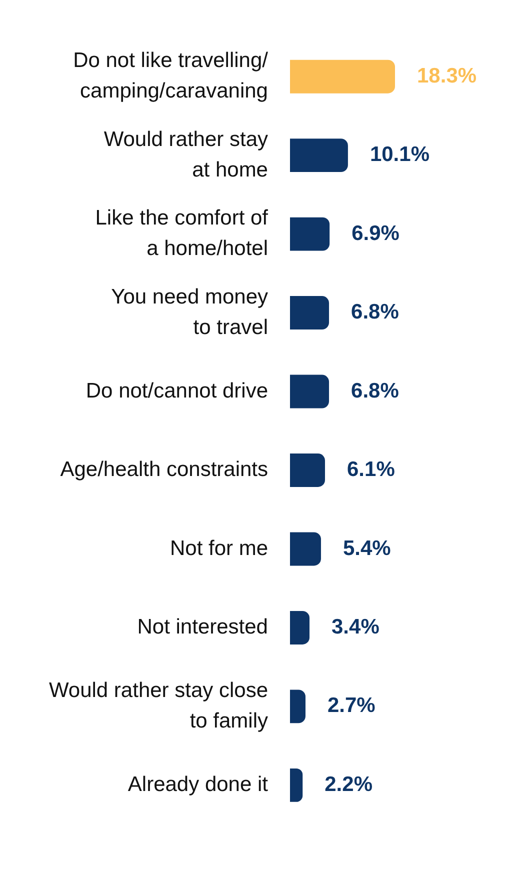 The image size is (510, 877). Describe the element at coordinates (202, 627) in the screenshot. I see `y-tick-label: Not interested` at that location.